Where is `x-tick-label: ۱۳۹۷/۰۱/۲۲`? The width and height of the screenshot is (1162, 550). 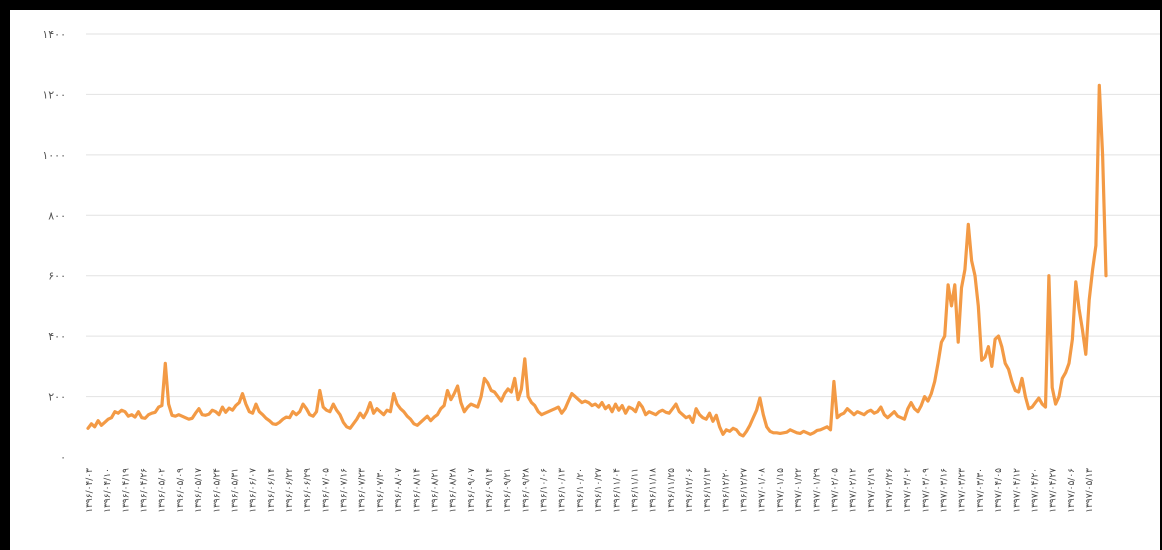 x-tick-label: ۱۳۹۷/۰۱/۲۲ is located at coordinates (799, 490).